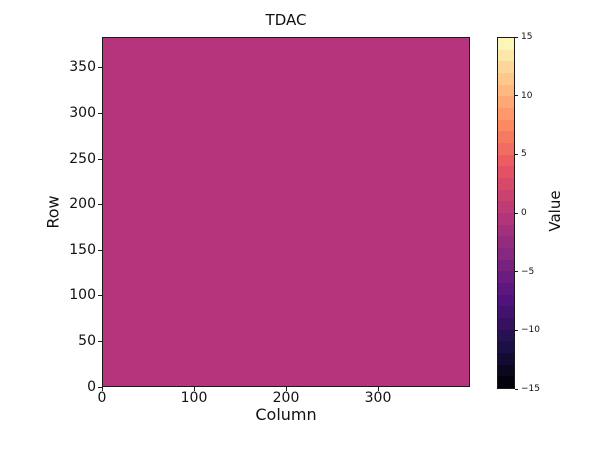 This screenshot has height=450, width=600. What do you see at coordinates (82, 158) in the screenshot?
I see `y-tick-label: 250` at bounding box center [82, 158].